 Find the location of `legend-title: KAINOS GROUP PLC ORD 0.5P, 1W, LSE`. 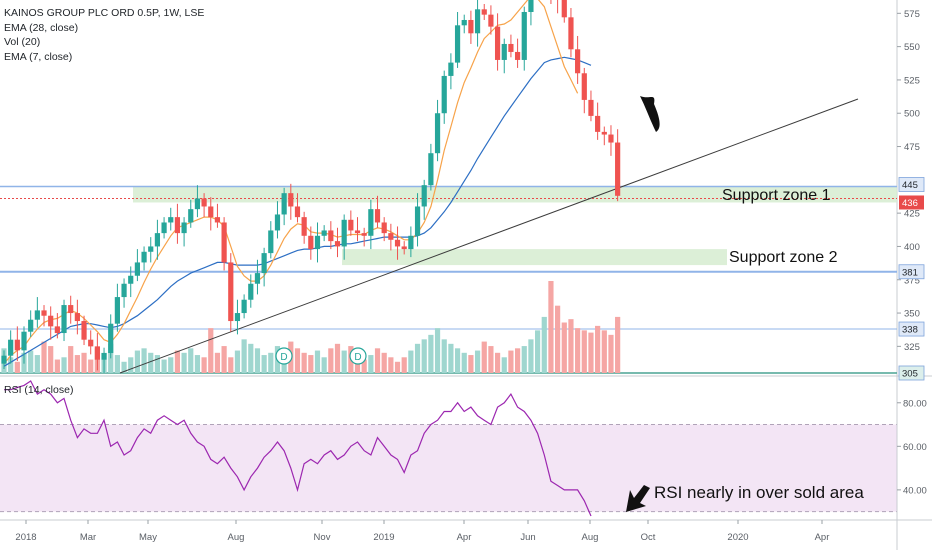

legend-title: KAINOS GROUP PLC ORD 0.5P, 1W, LSE is located at coordinates (104, 13).